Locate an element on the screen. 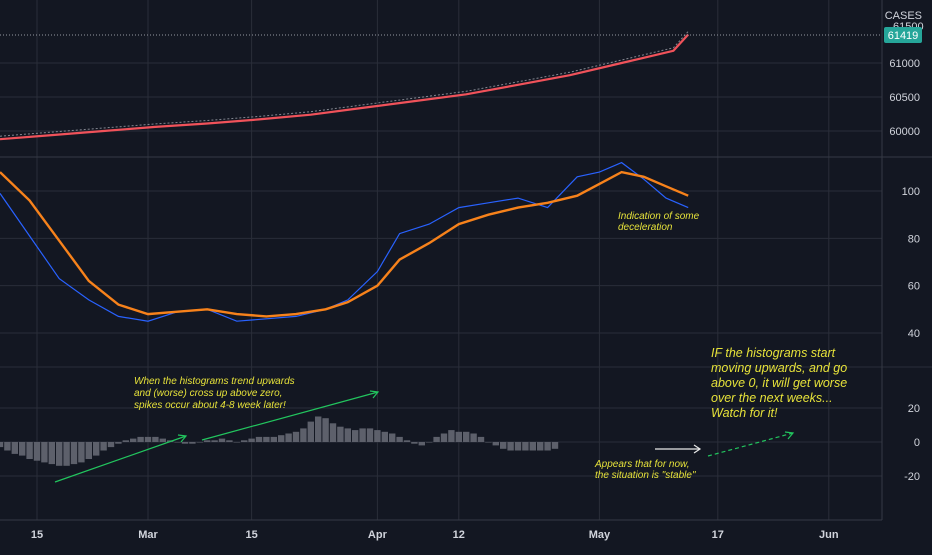 The height and width of the screenshot is (555, 932). histogram-tick-label-2: -20 is located at coordinates (912, 477).